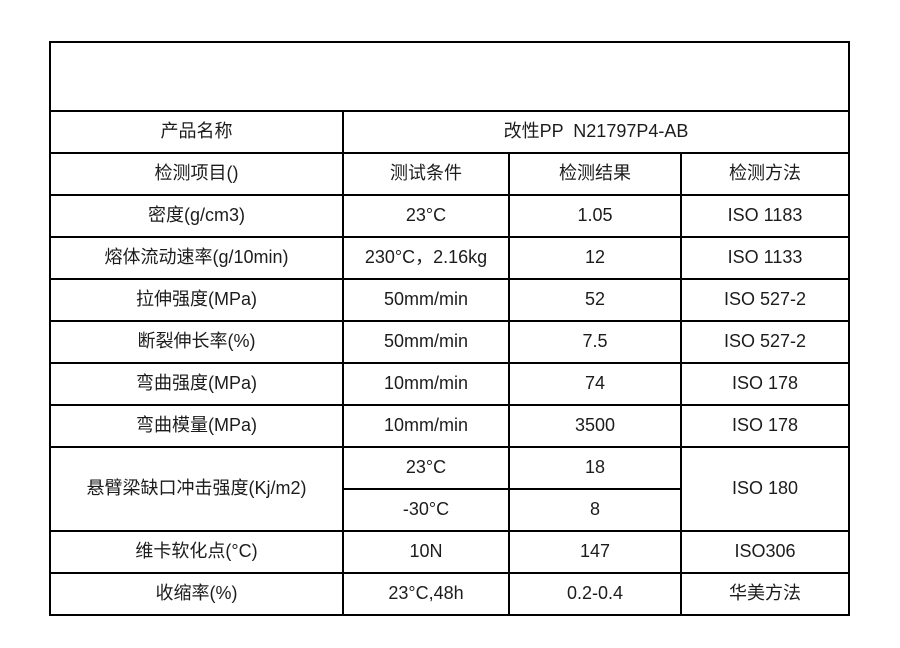 The width and height of the screenshot is (900, 648). What do you see at coordinates (595, 384) in the screenshot?
I see `cell-result: 74` at bounding box center [595, 384].